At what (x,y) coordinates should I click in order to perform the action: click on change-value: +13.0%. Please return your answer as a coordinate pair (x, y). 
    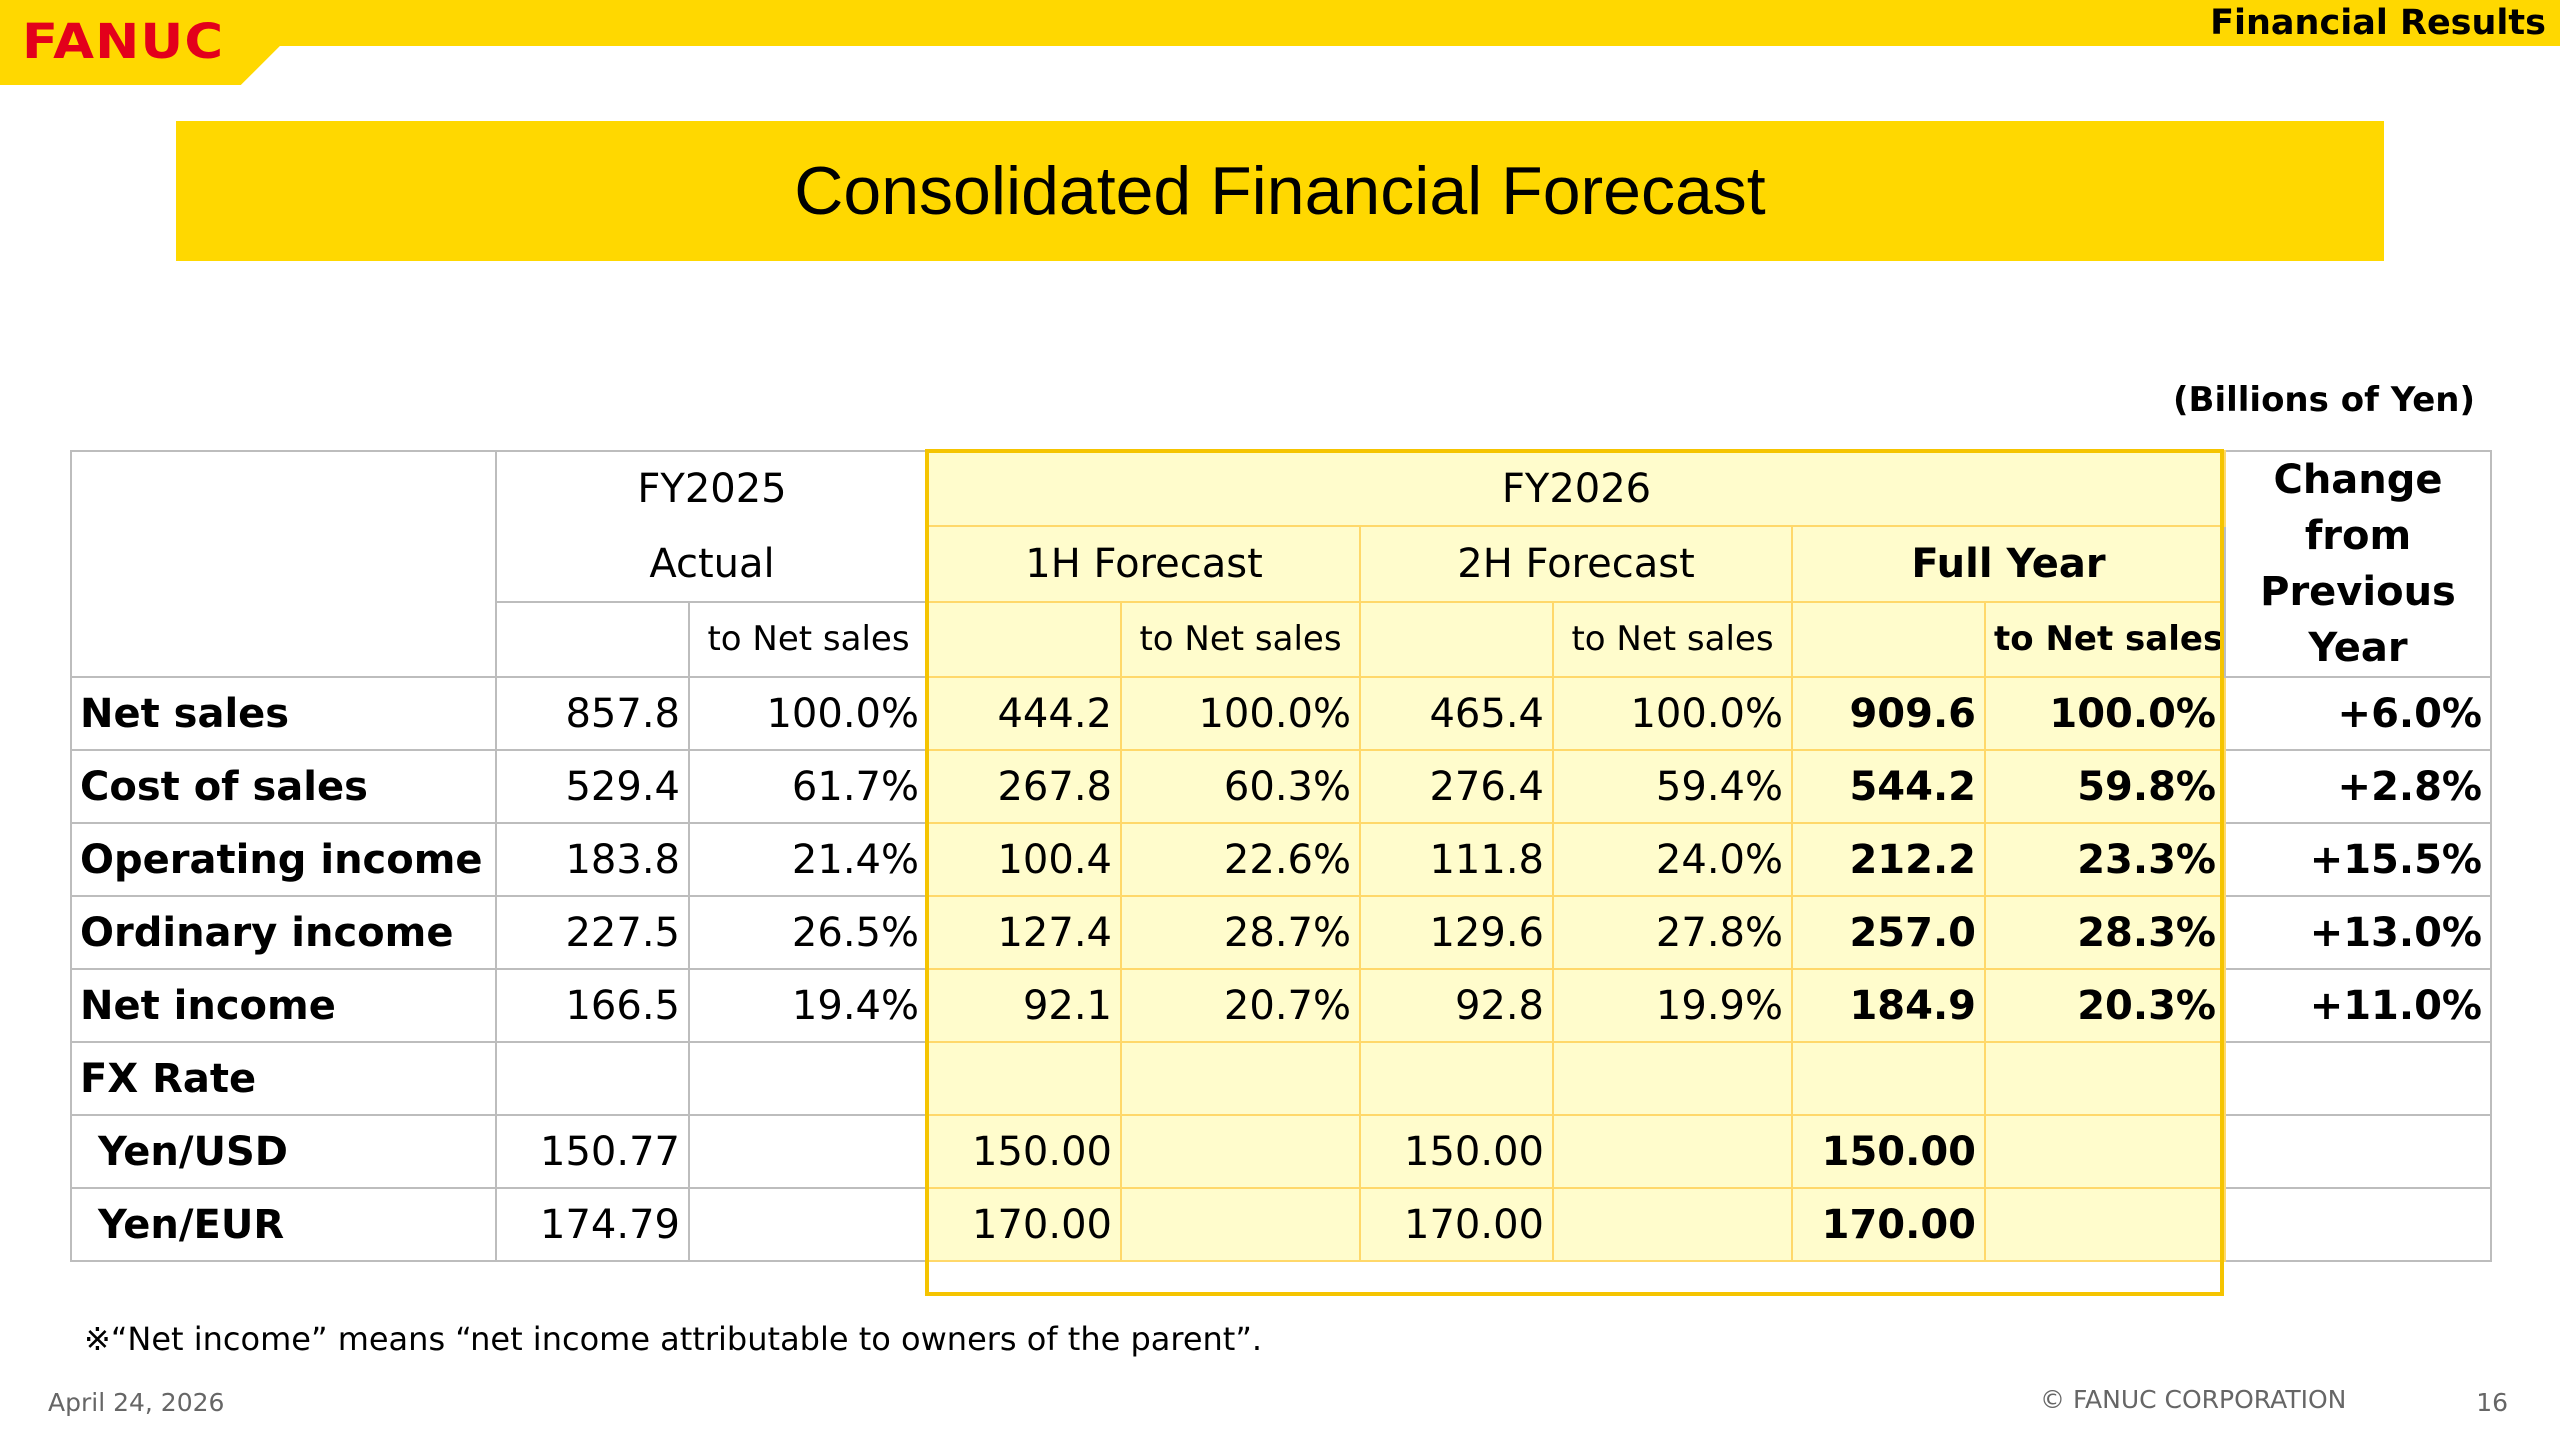
    Looking at the image, I should click on (2358, 932).